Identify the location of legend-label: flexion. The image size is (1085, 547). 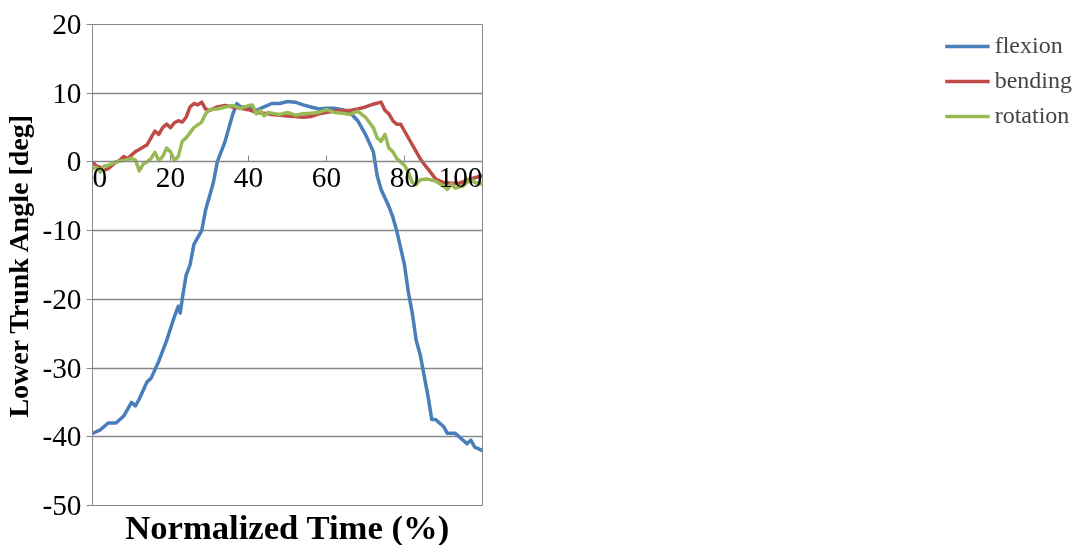
(1028, 45).